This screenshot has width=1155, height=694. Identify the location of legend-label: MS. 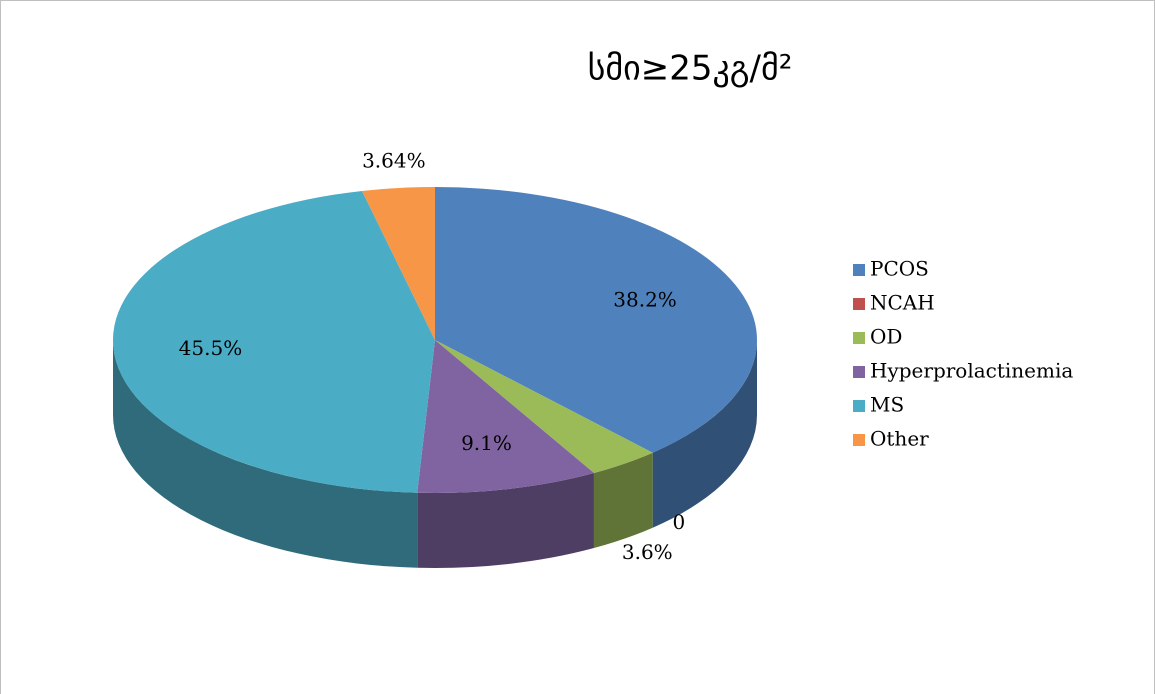
(887, 405).